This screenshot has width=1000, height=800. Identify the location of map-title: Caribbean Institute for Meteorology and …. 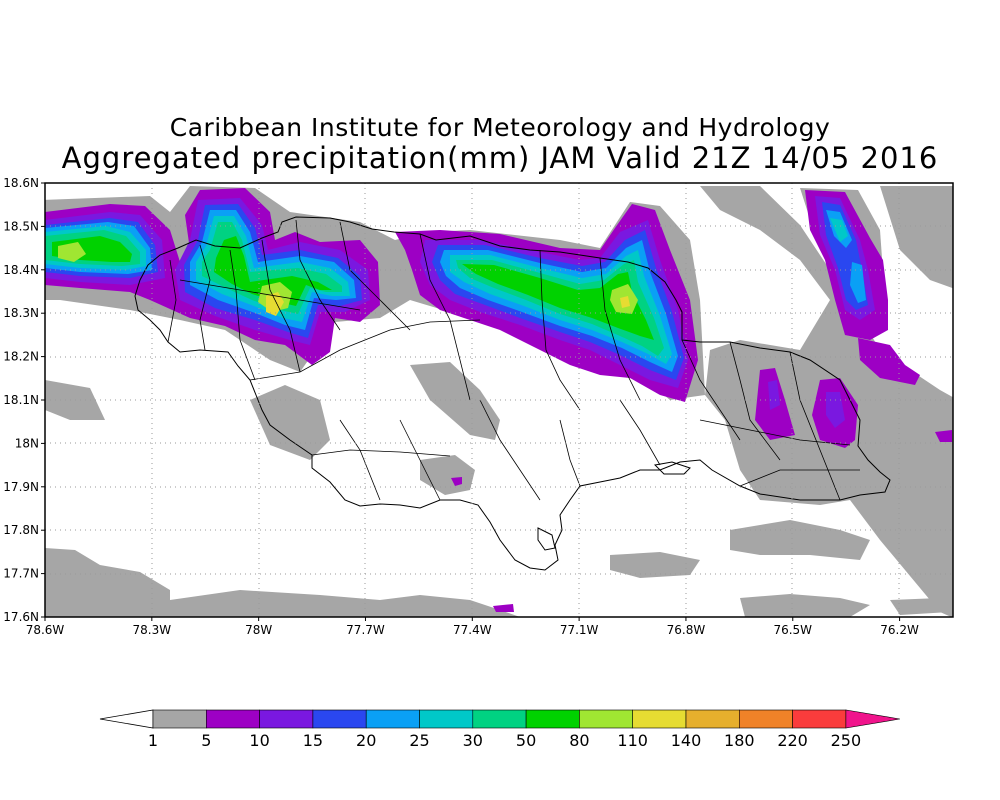
(500, 144).